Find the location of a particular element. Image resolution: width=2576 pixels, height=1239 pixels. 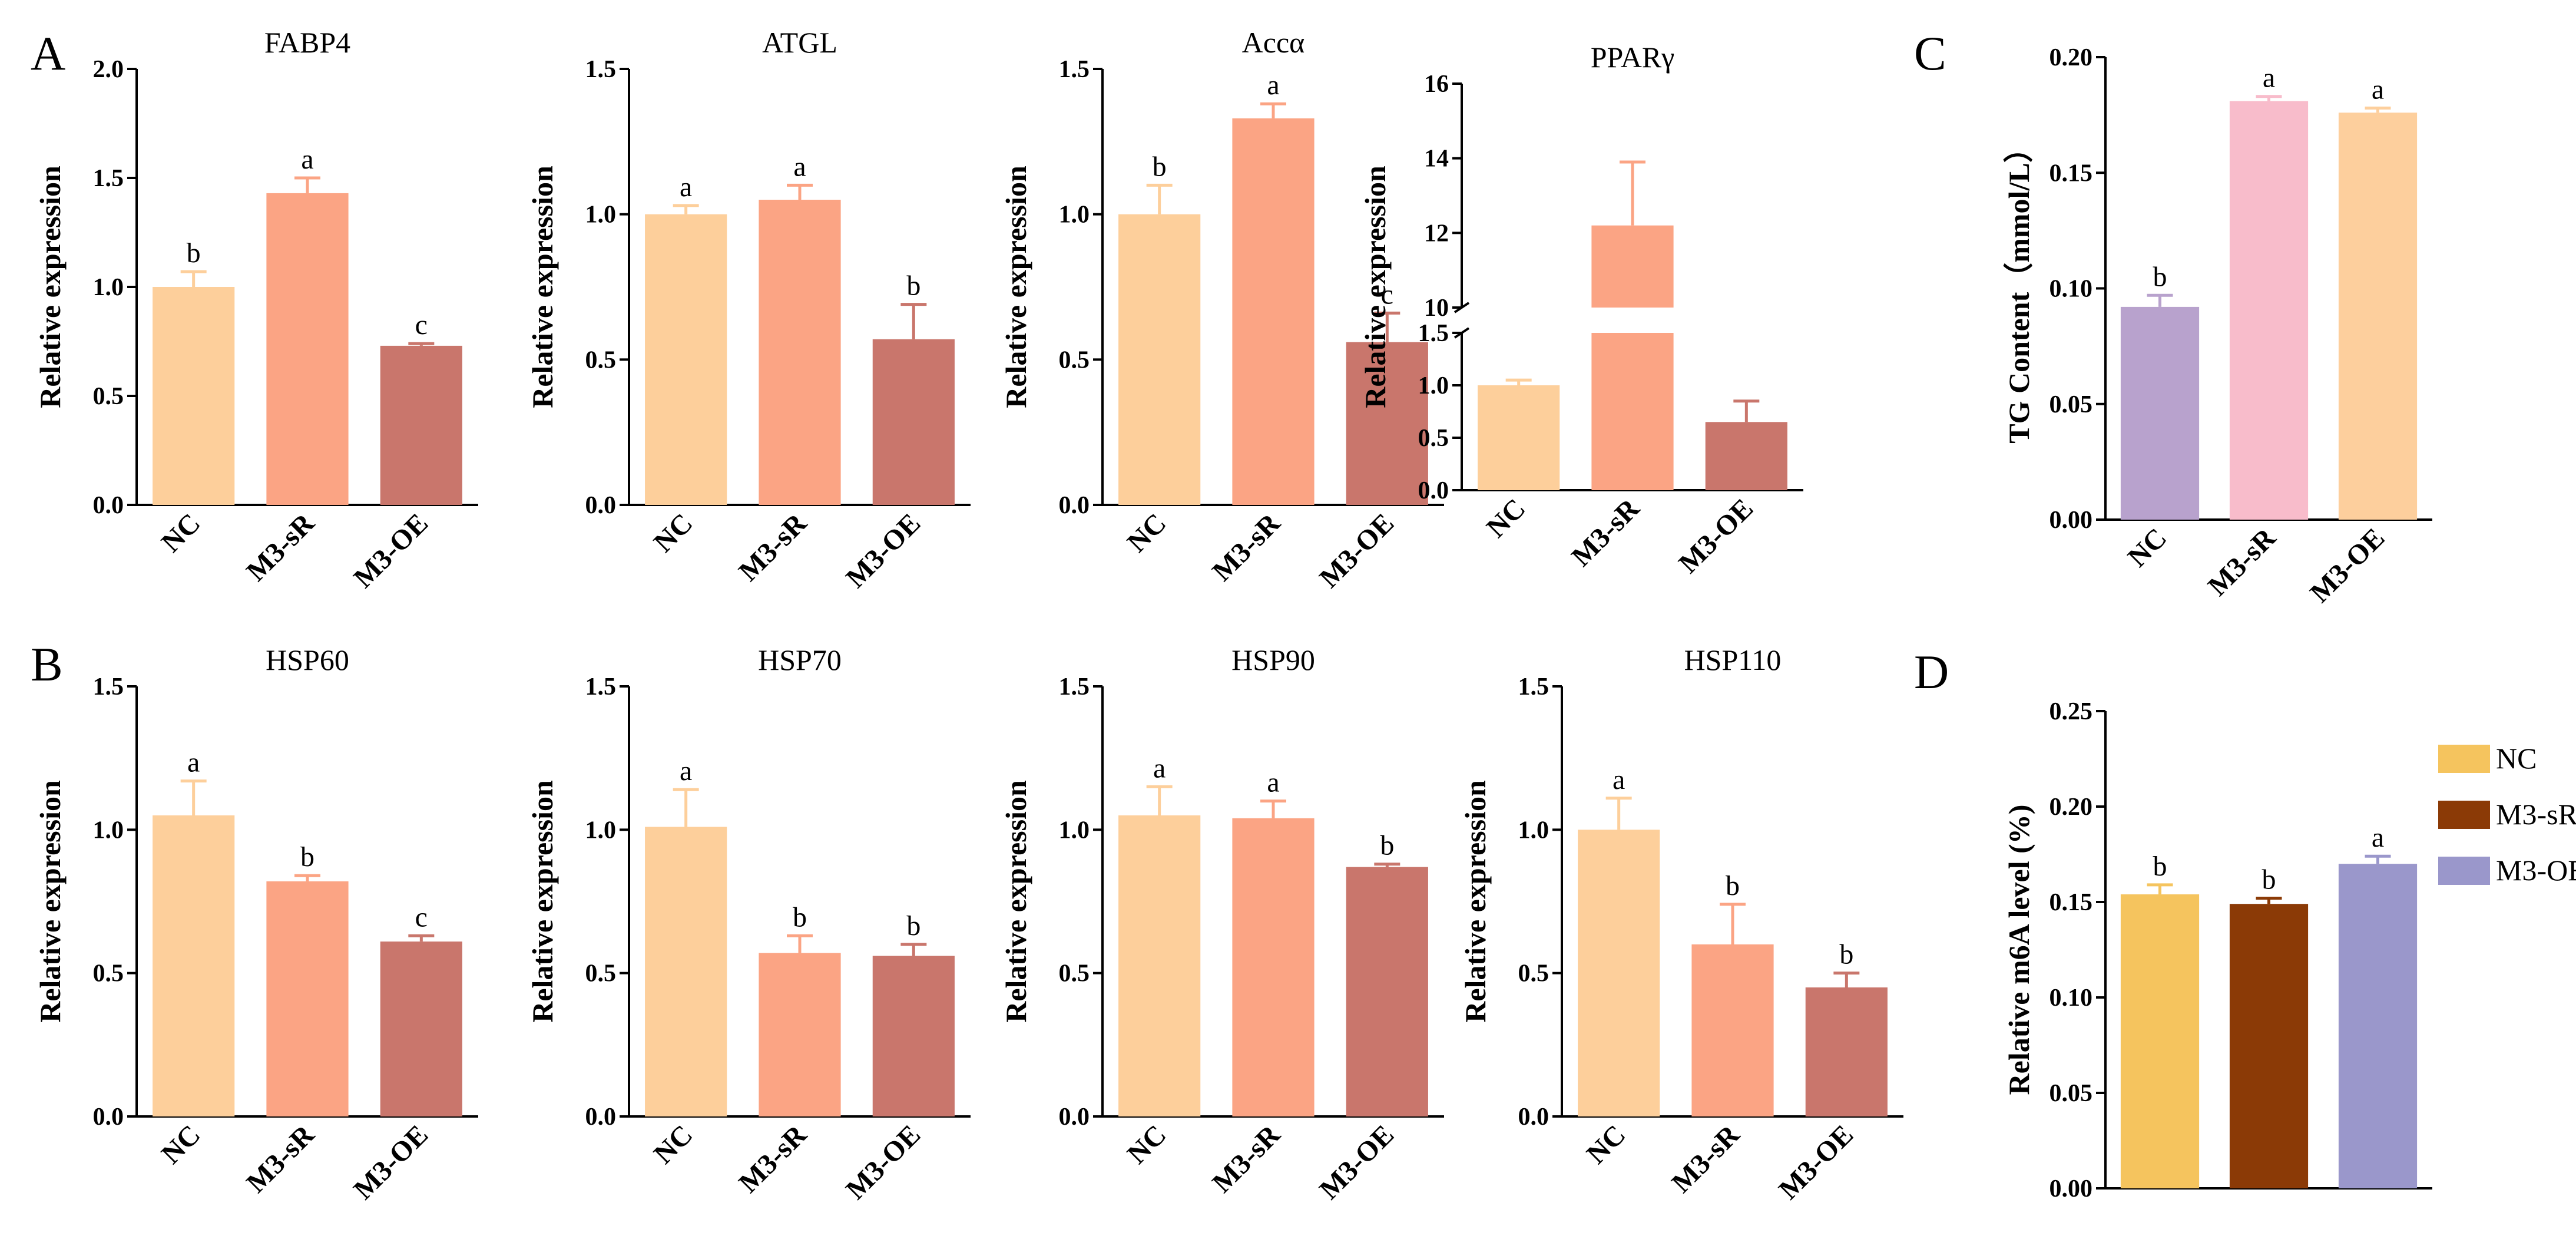

chart-title: HSP110 is located at coordinates (1733, 659).